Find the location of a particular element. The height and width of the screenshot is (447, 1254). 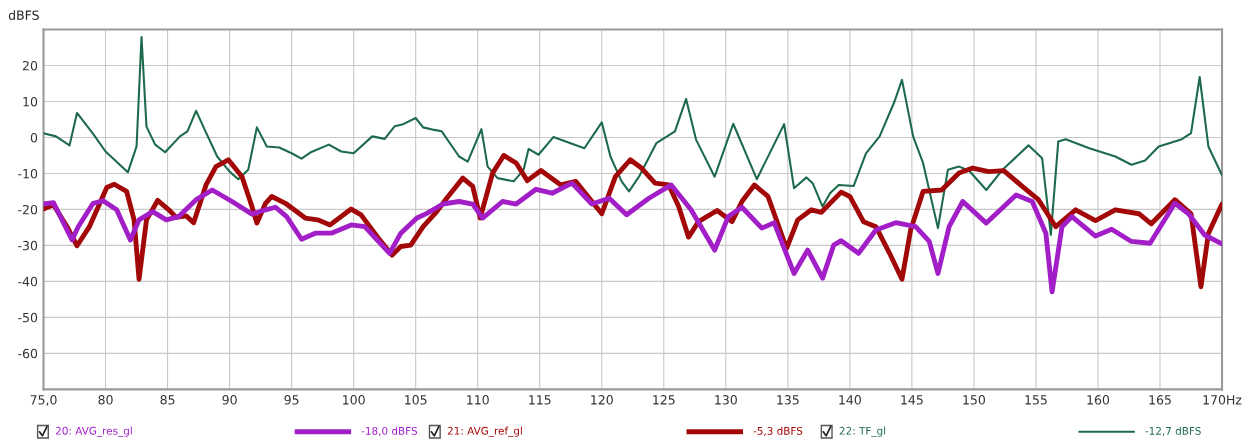

x-tick-label: 120 is located at coordinates (602, 400).